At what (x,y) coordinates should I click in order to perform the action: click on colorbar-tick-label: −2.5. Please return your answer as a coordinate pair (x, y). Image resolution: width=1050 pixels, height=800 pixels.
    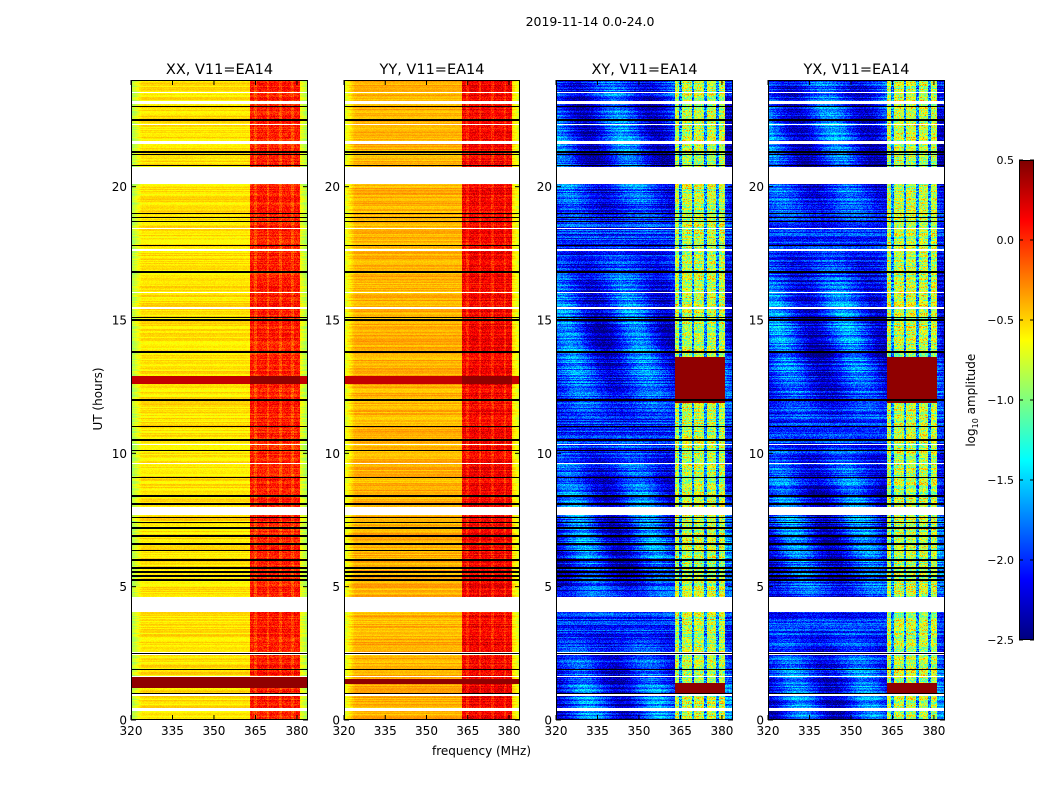
    Looking at the image, I should click on (1000, 640).